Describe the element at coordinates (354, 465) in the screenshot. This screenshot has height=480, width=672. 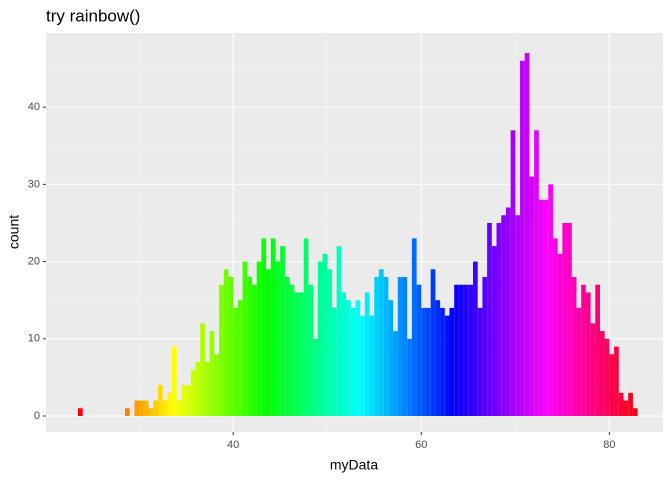
I see `x-axis-label: myData` at that location.